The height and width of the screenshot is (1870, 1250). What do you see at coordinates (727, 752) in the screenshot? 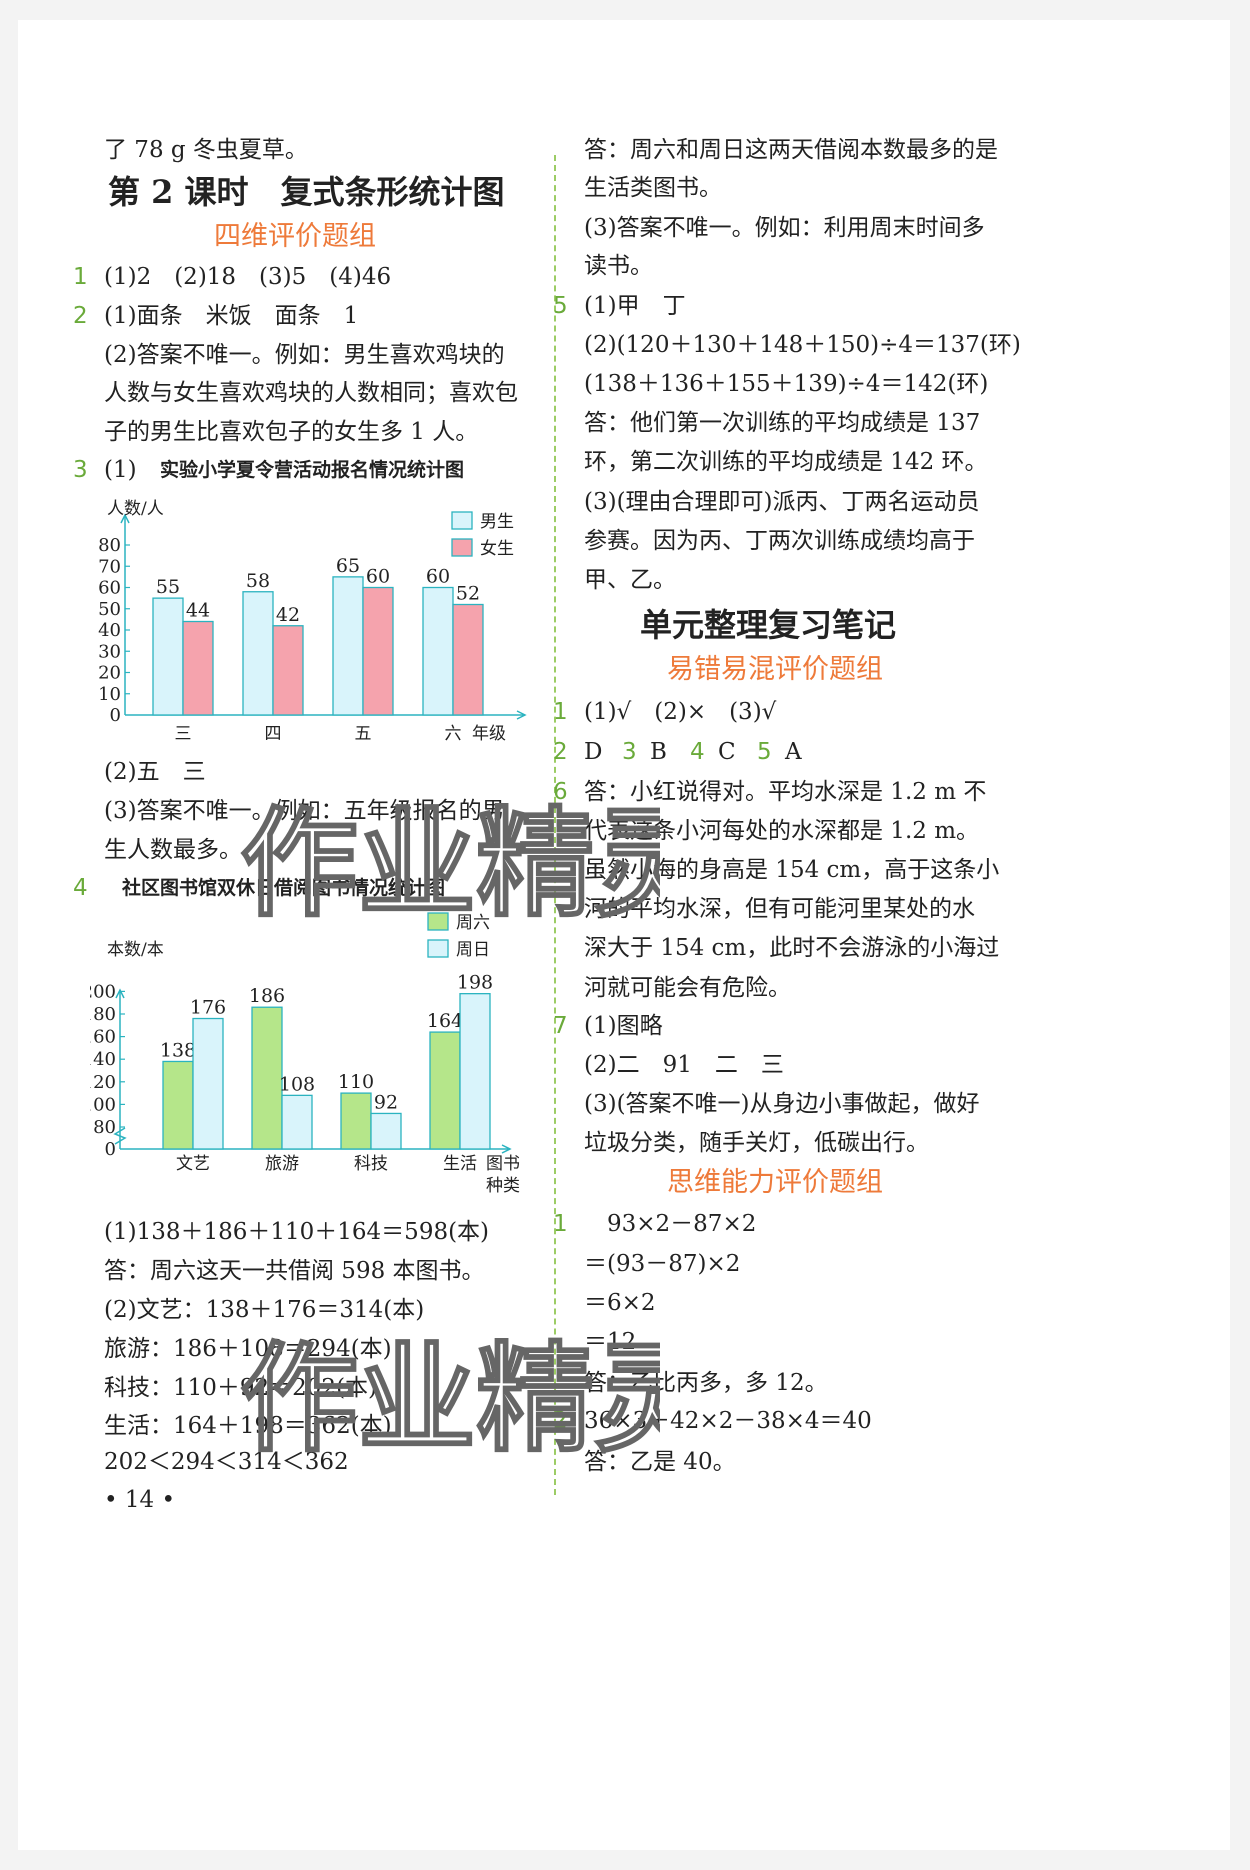
I see `choice-answer: C` at bounding box center [727, 752].